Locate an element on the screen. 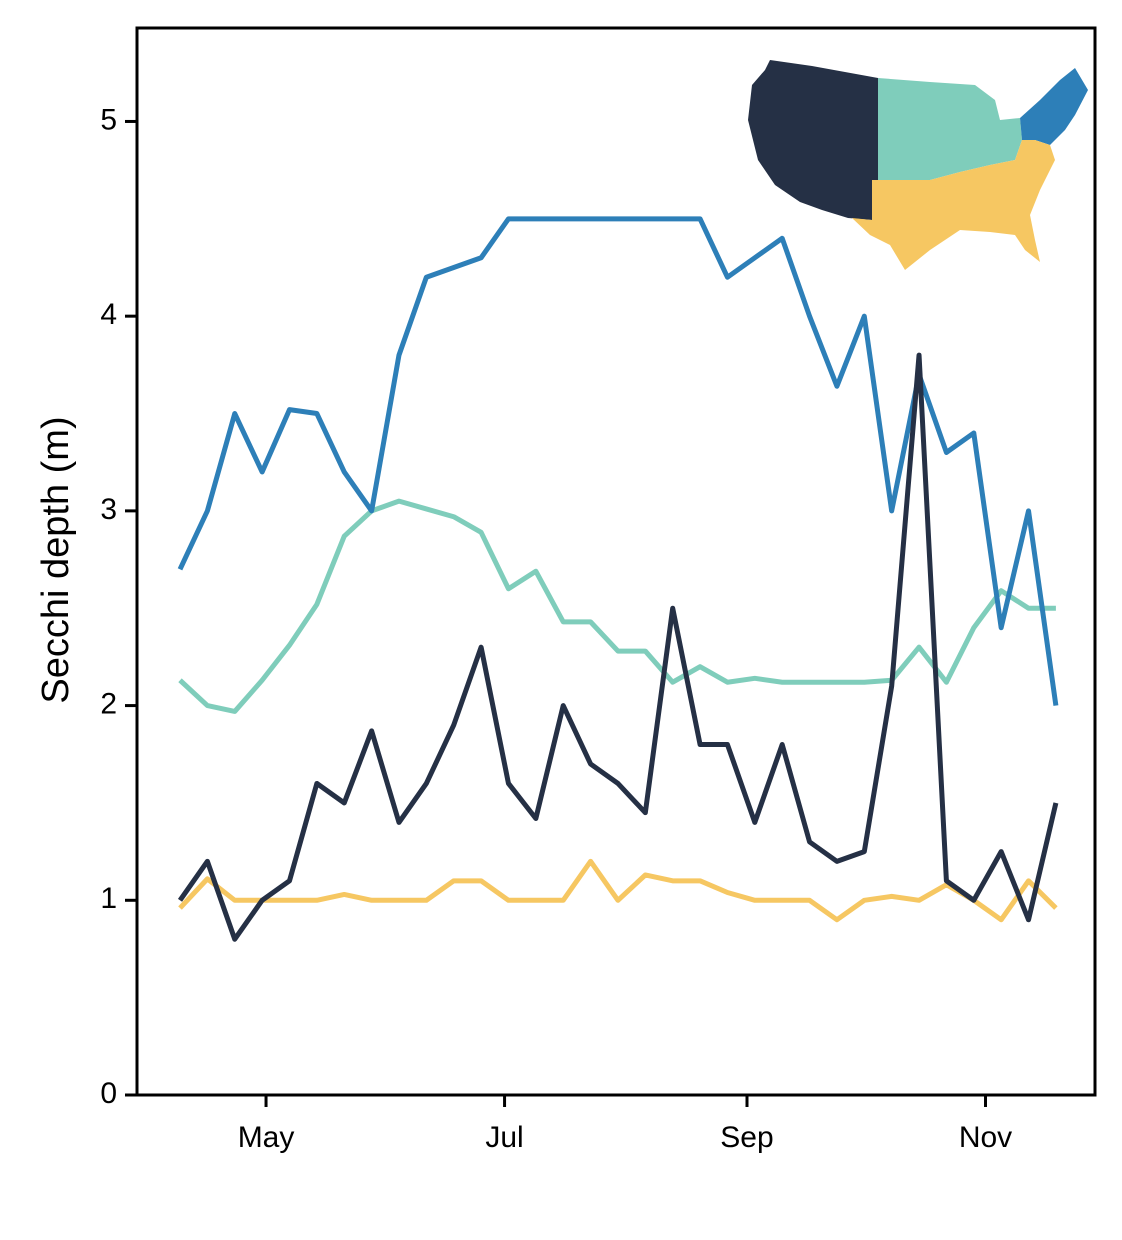  y-axis-label: Secchi depth (m) is located at coordinates (56, 559).